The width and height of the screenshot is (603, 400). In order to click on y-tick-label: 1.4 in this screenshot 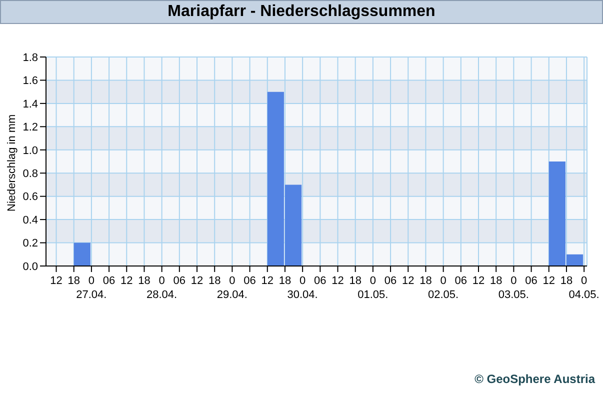, I will do `click(30, 104)`.